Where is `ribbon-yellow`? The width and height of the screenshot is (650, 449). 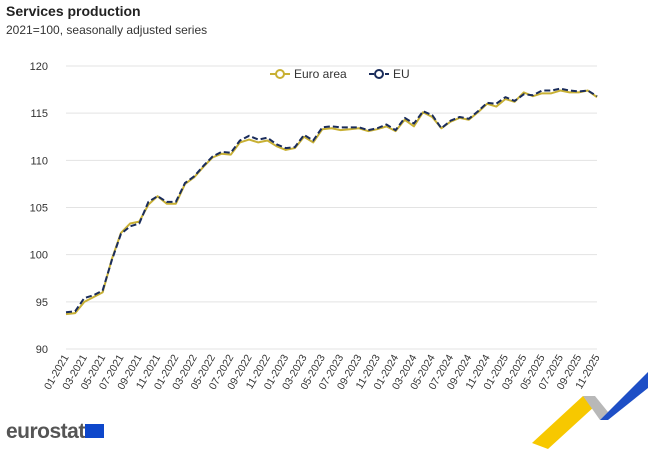
ribbon-yellow is located at coordinates (563, 422).